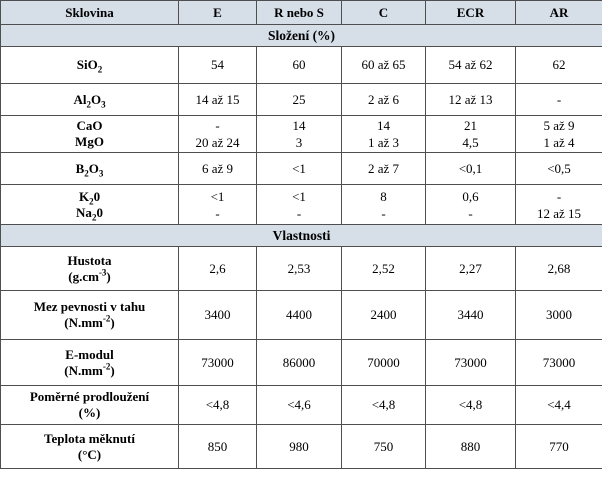 This screenshot has height=480, width=602. Describe the element at coordinates (217, 65) in the screenshot. I see `value-cell: 54` at that location.